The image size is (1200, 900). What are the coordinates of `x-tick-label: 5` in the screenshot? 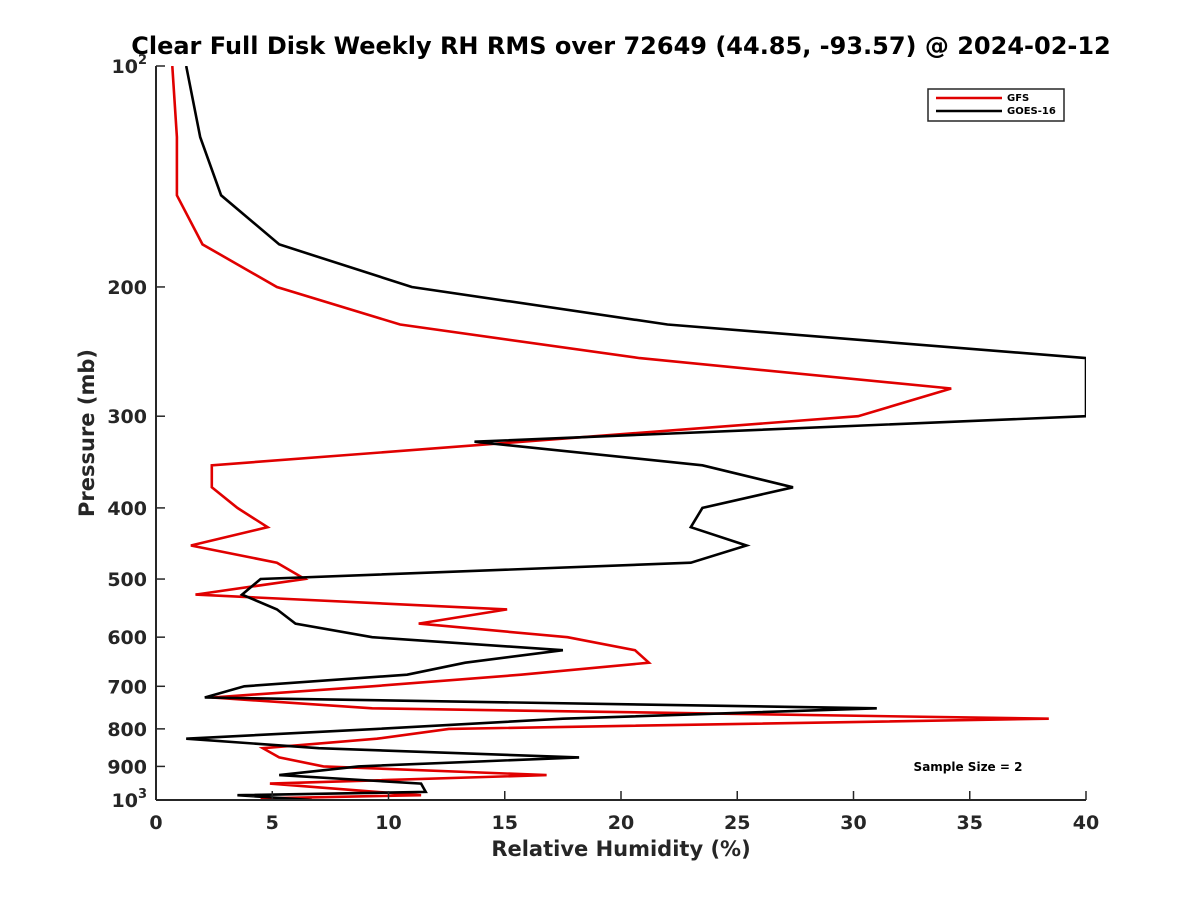 It's located at (272, 823).